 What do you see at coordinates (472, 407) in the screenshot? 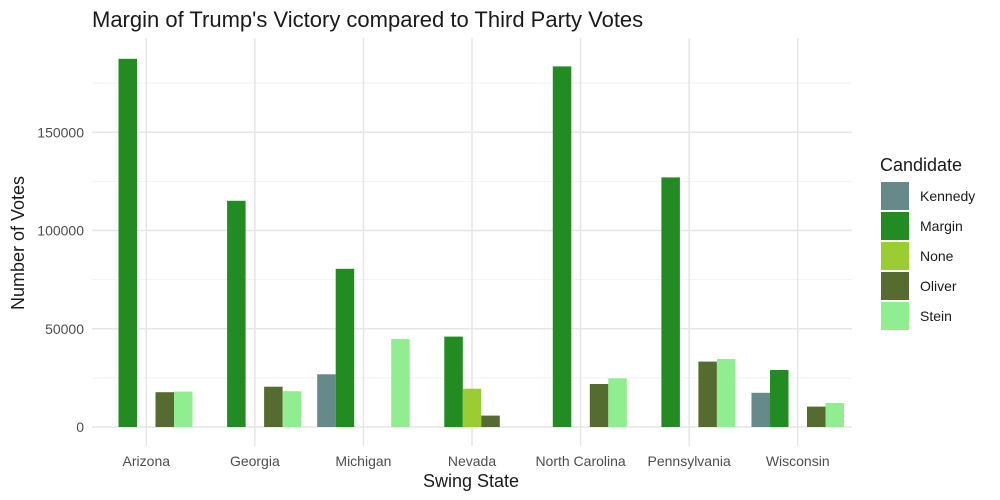
I see `bar-none` at bounding box center [472, 407].